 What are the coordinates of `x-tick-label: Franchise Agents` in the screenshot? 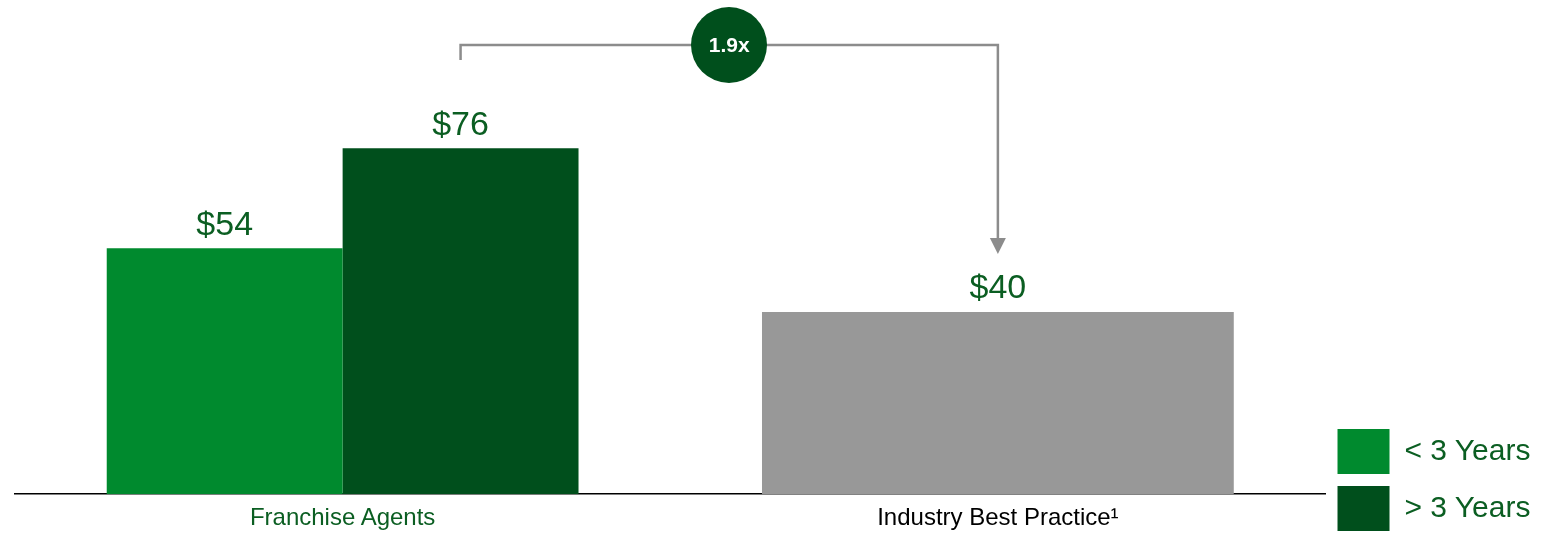 It's located at (342, 517).